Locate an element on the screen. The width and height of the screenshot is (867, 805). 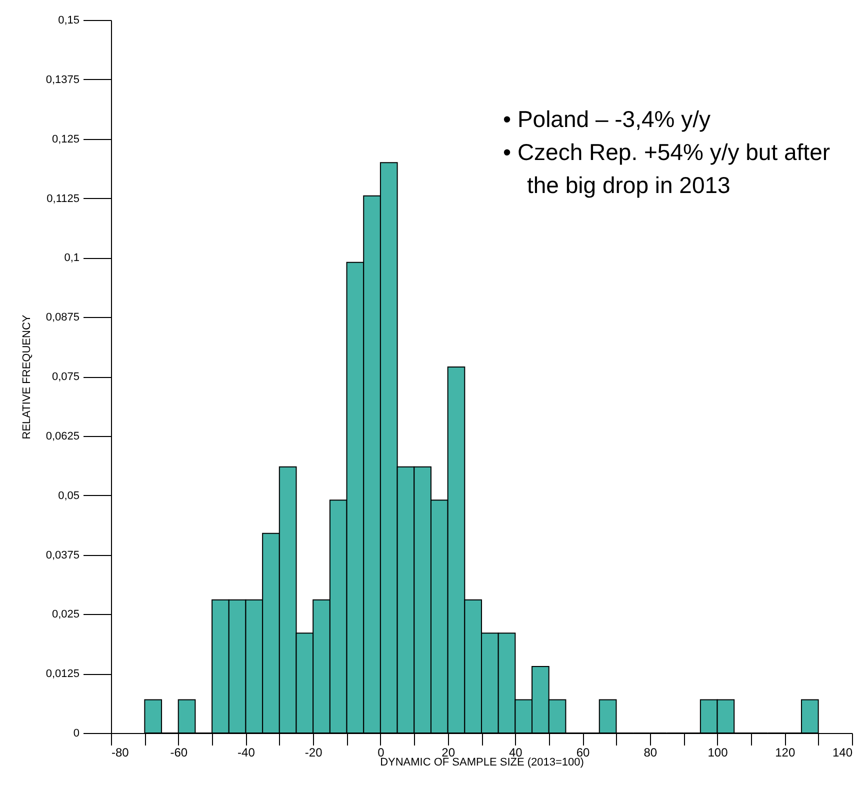
x-tick-label: -60 is located at coordinates (179, 753).